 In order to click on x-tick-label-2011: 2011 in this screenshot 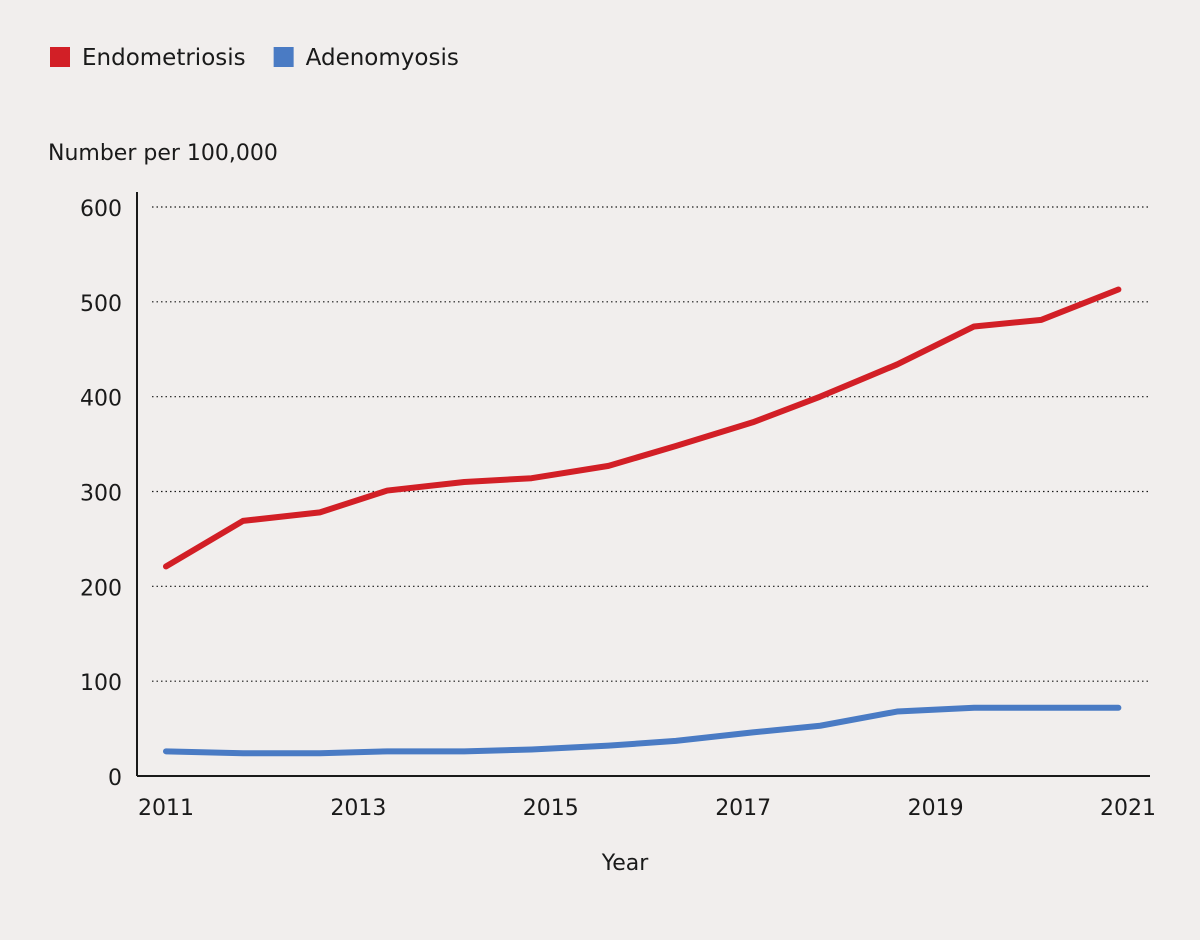, I will do `click(166, 808)`.